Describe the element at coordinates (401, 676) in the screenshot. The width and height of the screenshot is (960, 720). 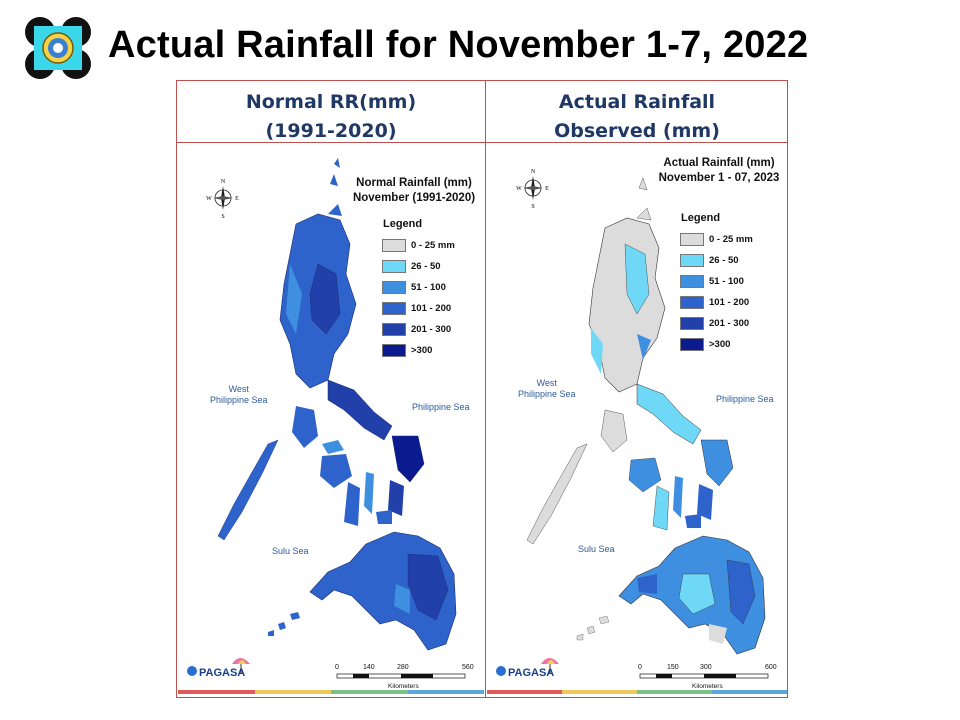
I see `left-scale-bar` at that location.